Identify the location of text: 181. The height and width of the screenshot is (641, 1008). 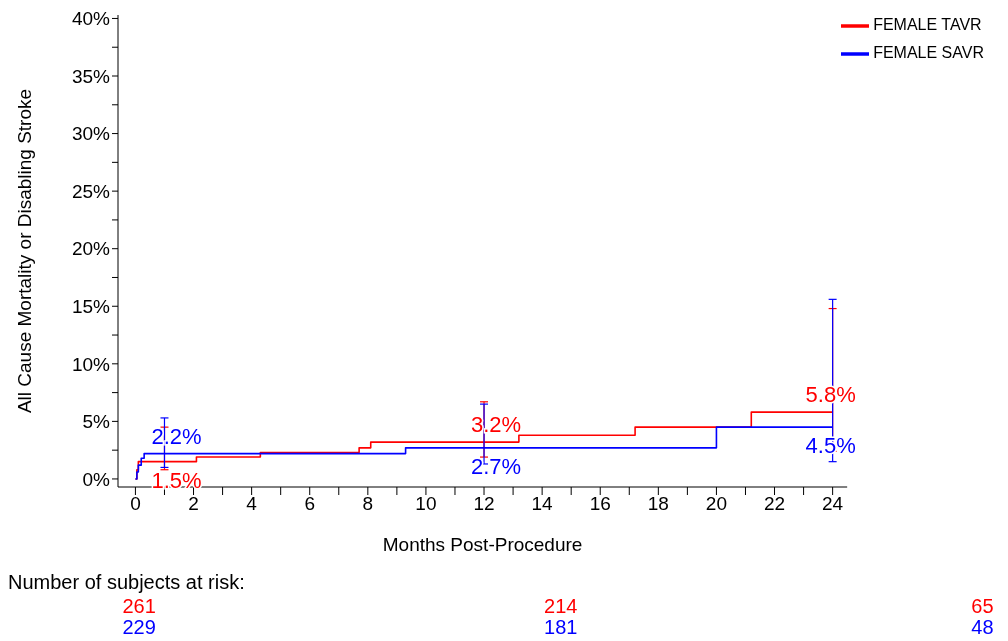
(561, 627).